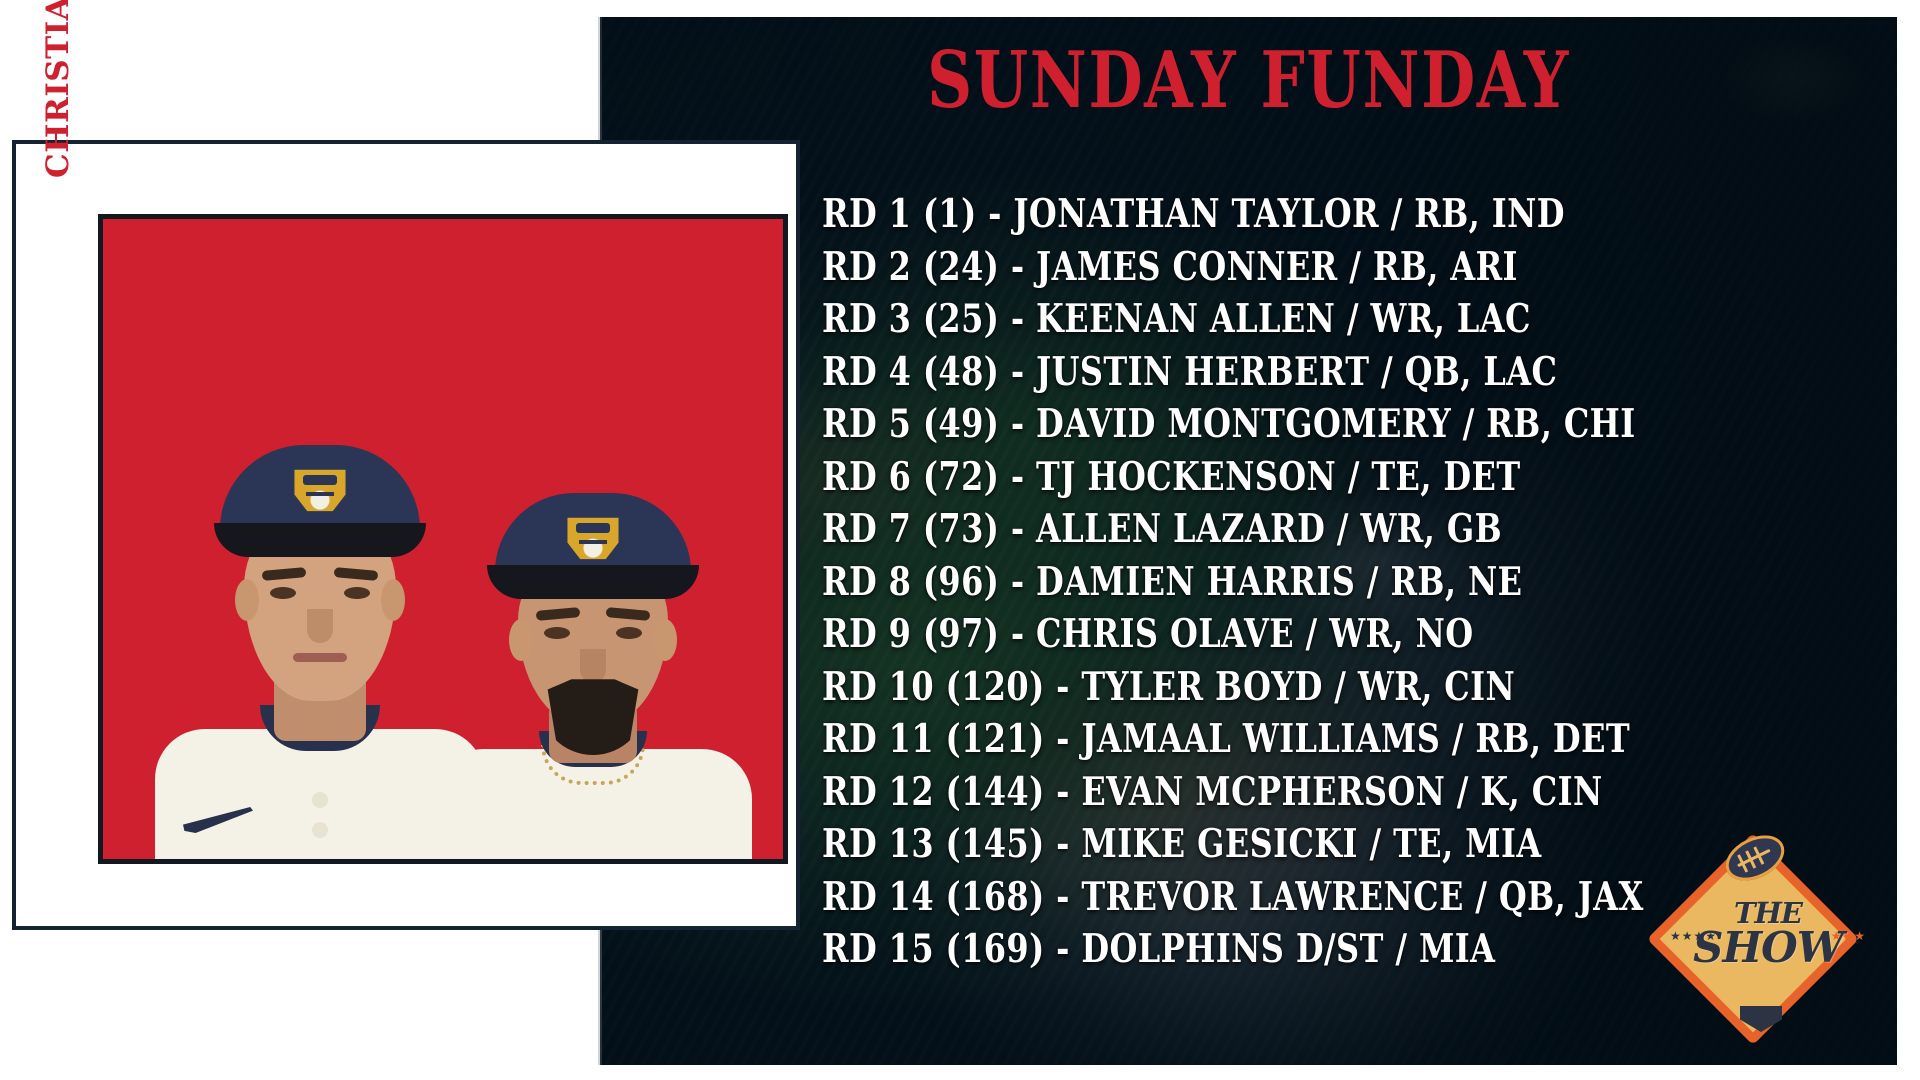  I want to click on list-item: RD 8 (96) - DAMIEN HARRIS / RB, NE, so click(1172, 581).